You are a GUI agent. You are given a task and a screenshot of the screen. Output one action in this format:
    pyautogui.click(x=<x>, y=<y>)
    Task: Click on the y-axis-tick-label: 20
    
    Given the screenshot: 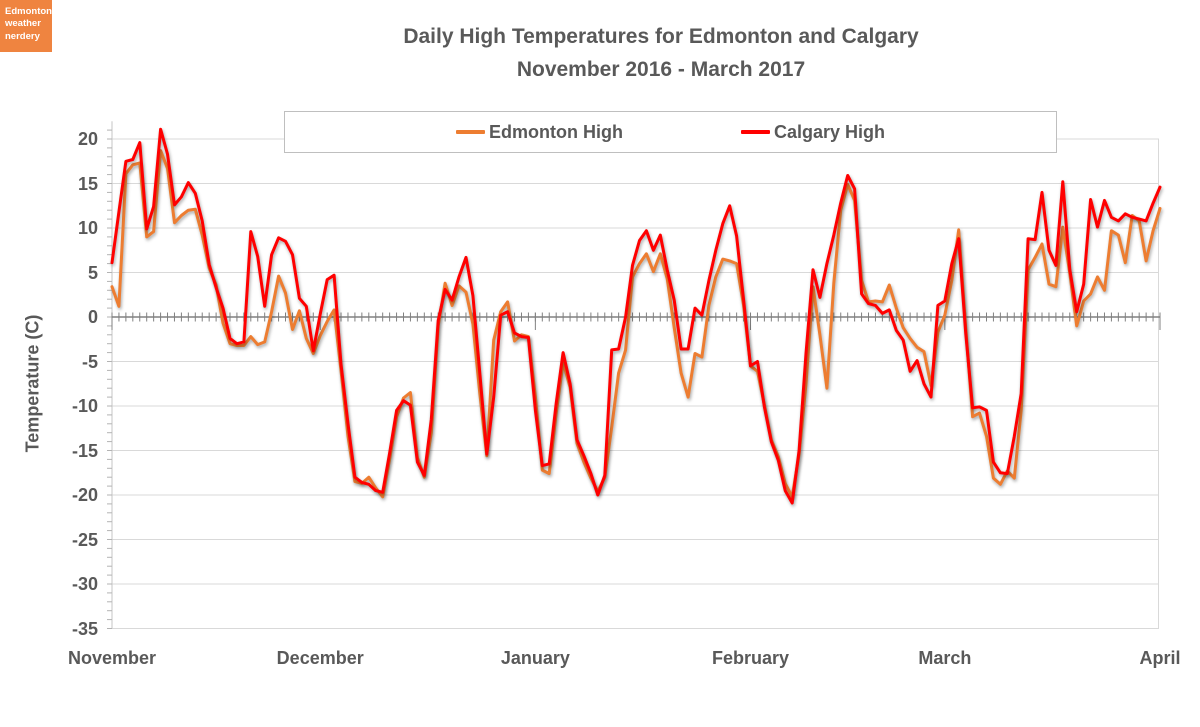 What is the action you would take?
    pyautogui.click(x=87, y=139)
    